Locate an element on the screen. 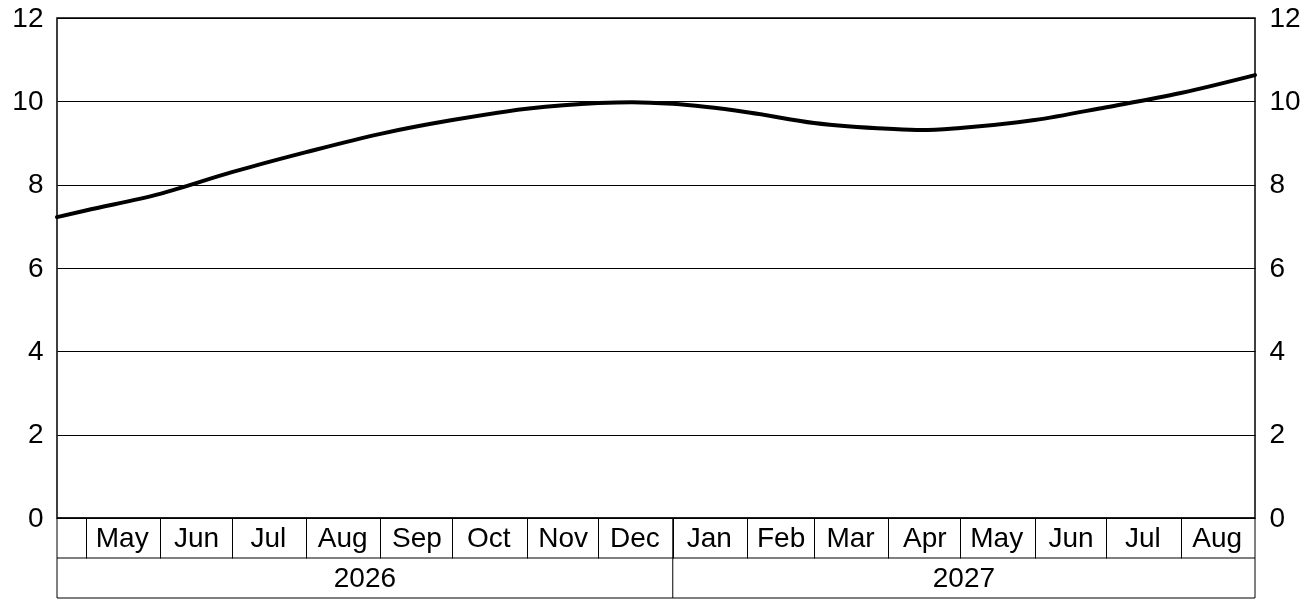  x-tick-label: Oct is located at coordinates (489, 537).